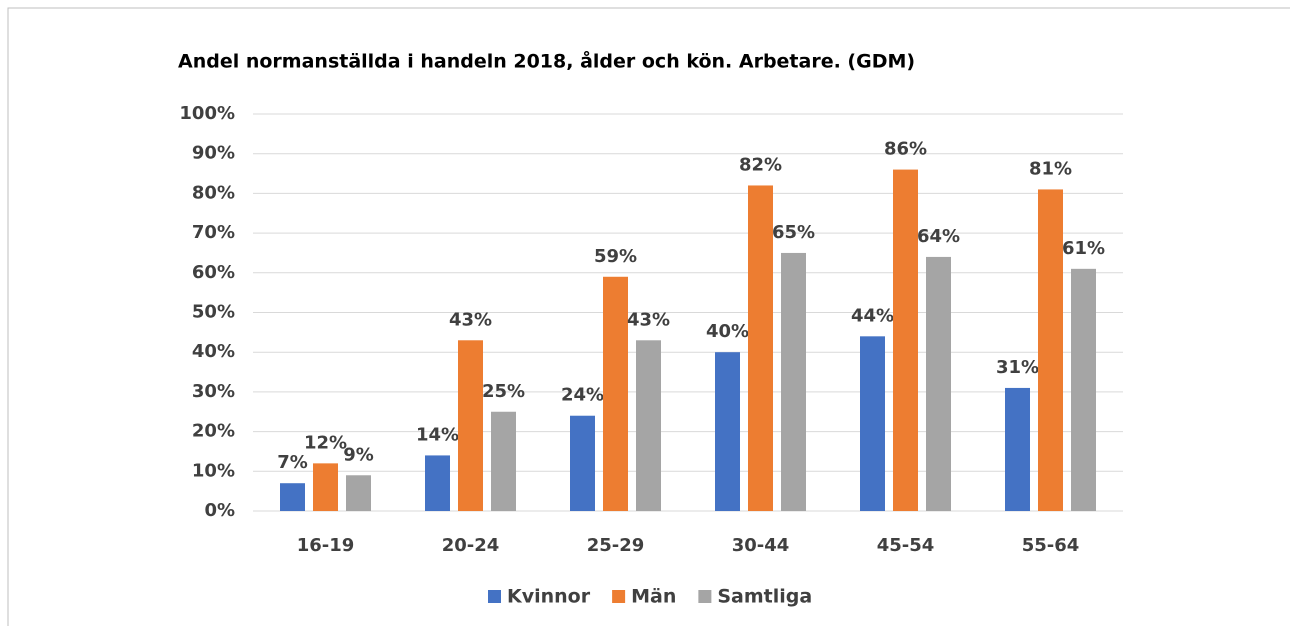 Image resolution: width=1290 pixels, height=626 pixels. Describe the element at coordinates (906, 545) in the screenshot. I see `x-tick-label: 45-54` at that location.